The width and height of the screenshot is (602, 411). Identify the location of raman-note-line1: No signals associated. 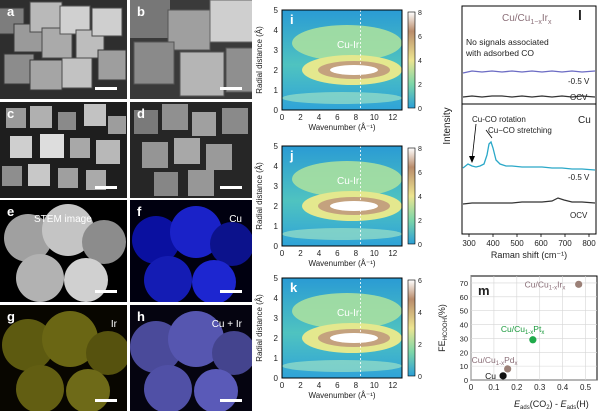
(507, 42).